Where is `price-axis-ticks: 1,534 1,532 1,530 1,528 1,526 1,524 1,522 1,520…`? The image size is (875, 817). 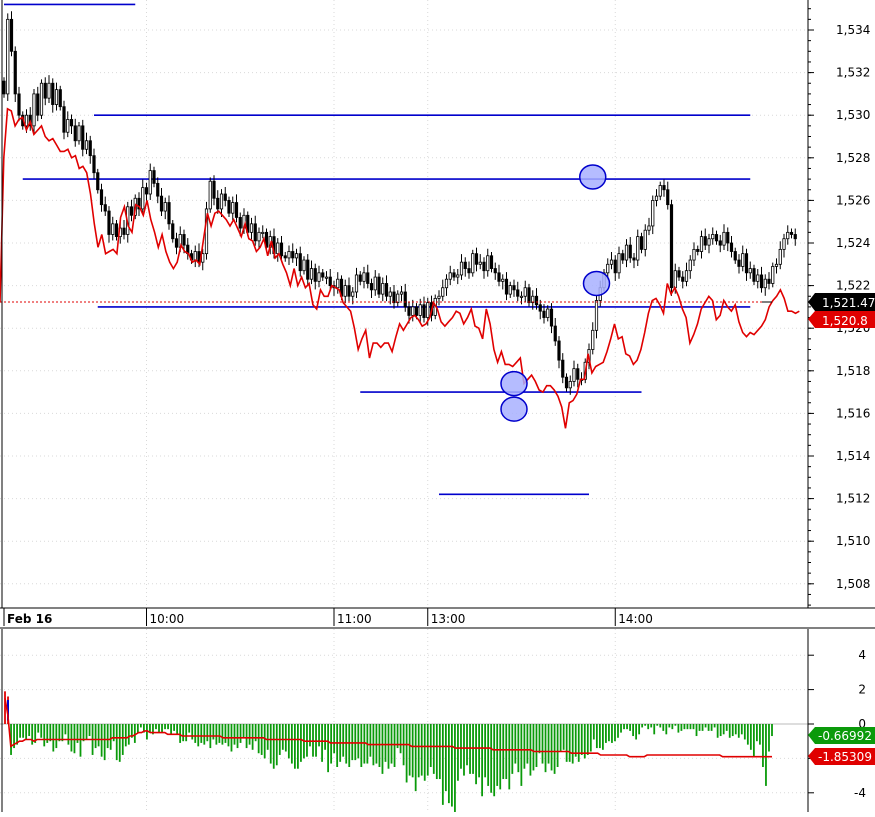
price-axis-ticks: 1,534 1,532 1,530 1,528 1,526 1,524 1,522 1,520… is located at coordinates (839, 307).